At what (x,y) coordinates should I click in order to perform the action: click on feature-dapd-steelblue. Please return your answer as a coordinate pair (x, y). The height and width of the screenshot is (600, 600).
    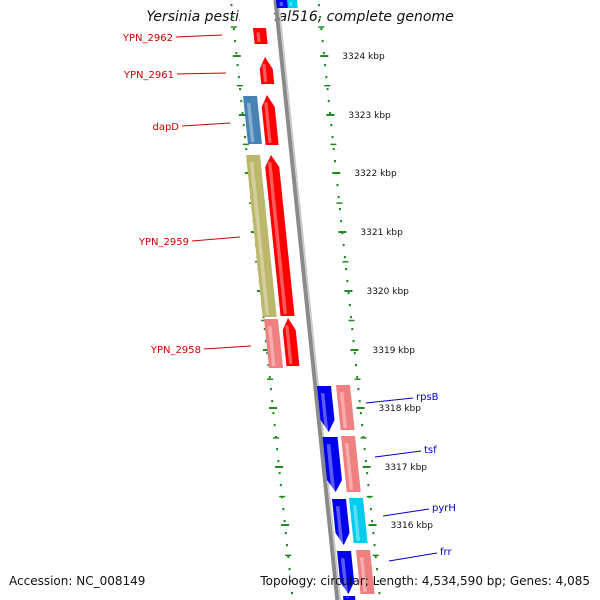
    Looking at the image, I should click on (252, 120).